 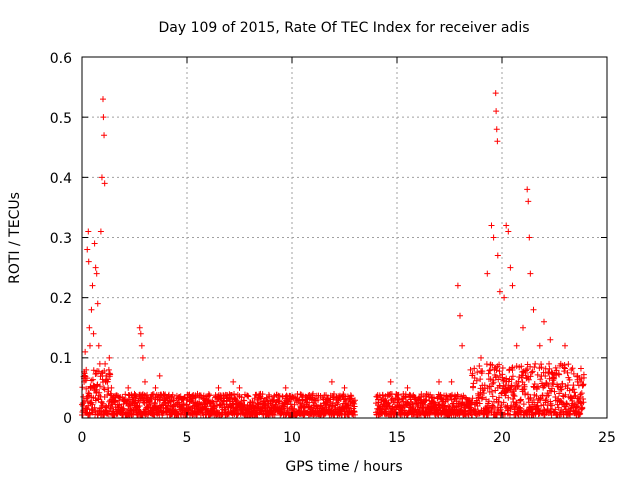 I want to click on y-tick-label-0-1: 0.1, so click(x=61, y=359).